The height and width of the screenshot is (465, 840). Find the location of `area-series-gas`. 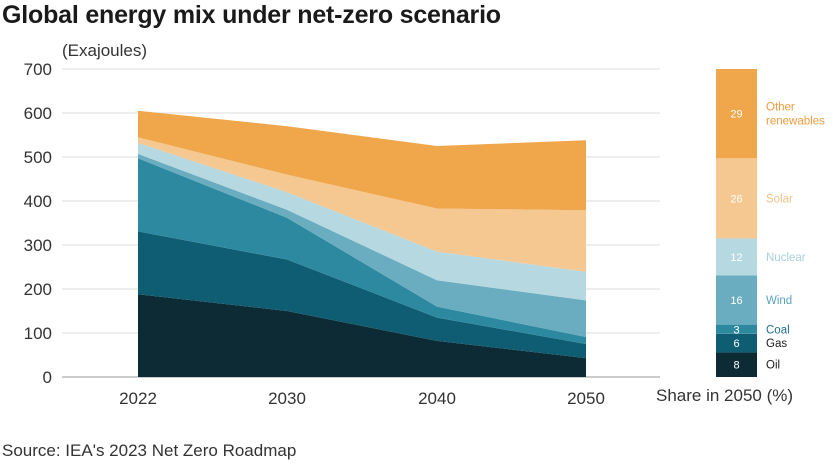

area-series-gas is located at coordinates (362, 295).